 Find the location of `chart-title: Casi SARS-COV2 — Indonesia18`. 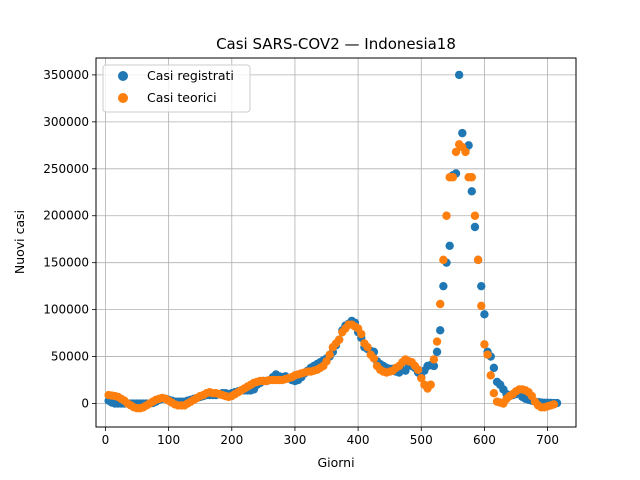

chart-title: Casi SARS-COV2 — Indonesia18 is located at coordinates (336, 44).